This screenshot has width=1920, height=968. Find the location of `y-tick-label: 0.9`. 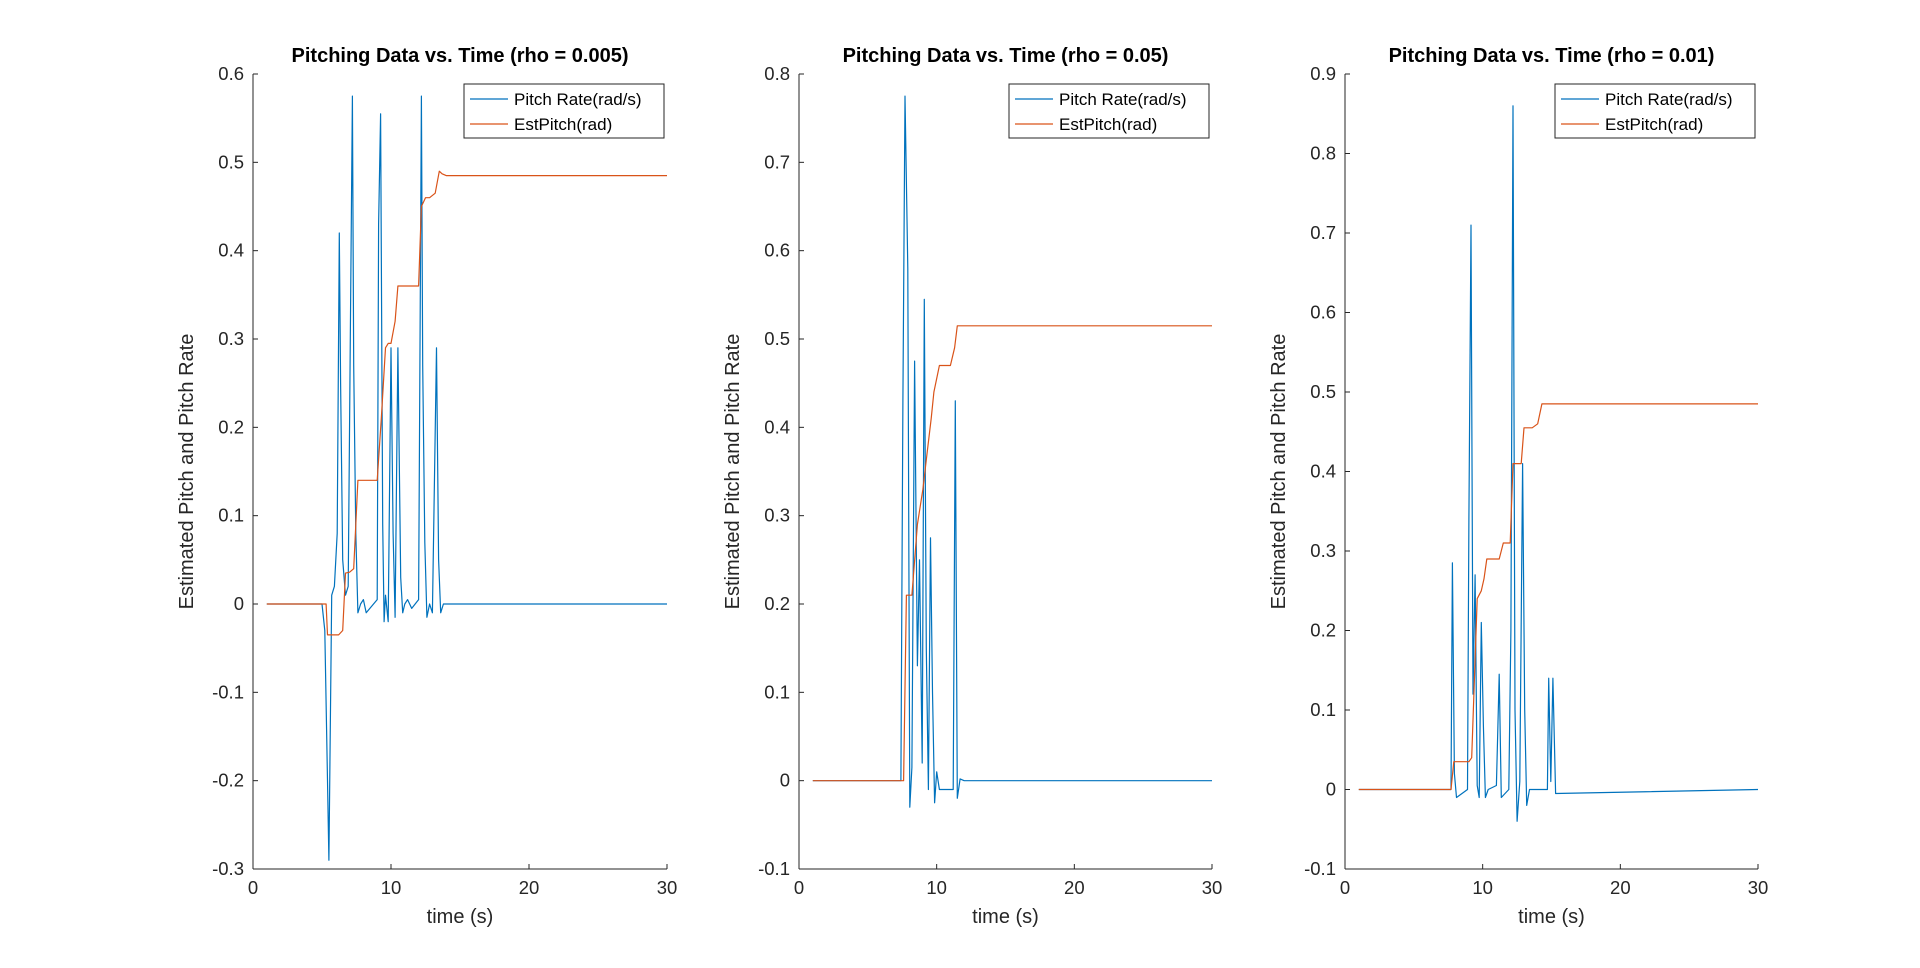

y-tick-label: 0.9 is located at coordinates (1323, 73).